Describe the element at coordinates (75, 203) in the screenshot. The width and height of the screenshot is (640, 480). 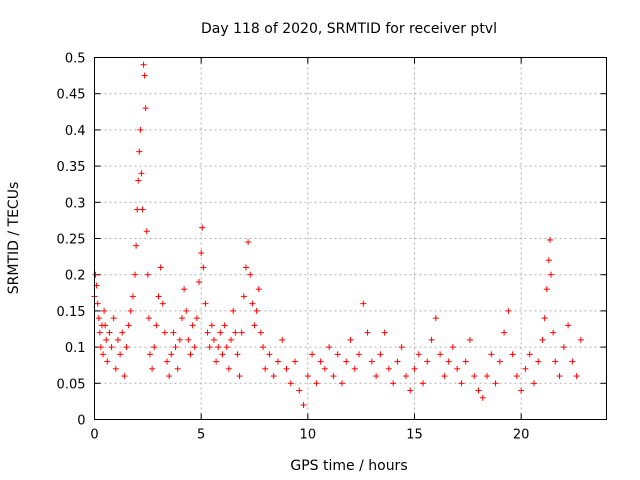
I see `y-tick-label: 0.3` at that location.